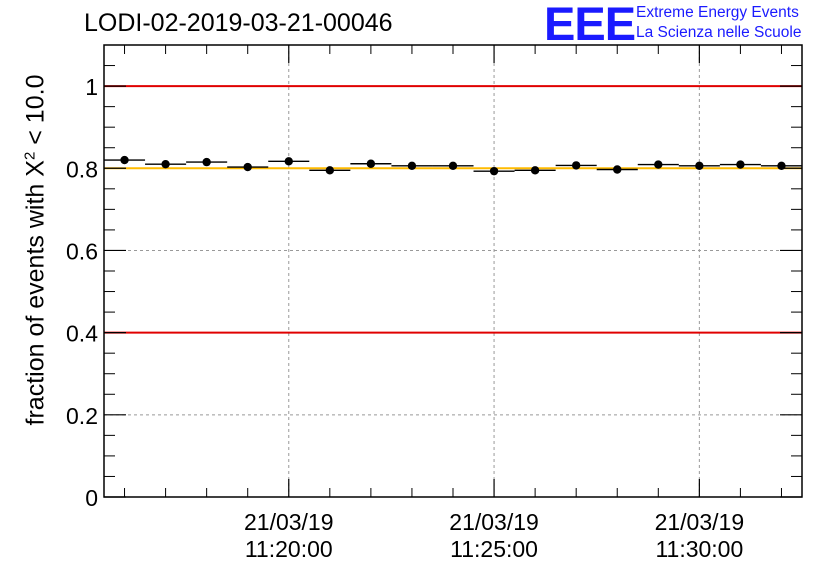  What do you see at coordinates (699, 549) in the screenshot?
I see `x-tick-time-label: 11:30:00` at bounding box center [699, 549].